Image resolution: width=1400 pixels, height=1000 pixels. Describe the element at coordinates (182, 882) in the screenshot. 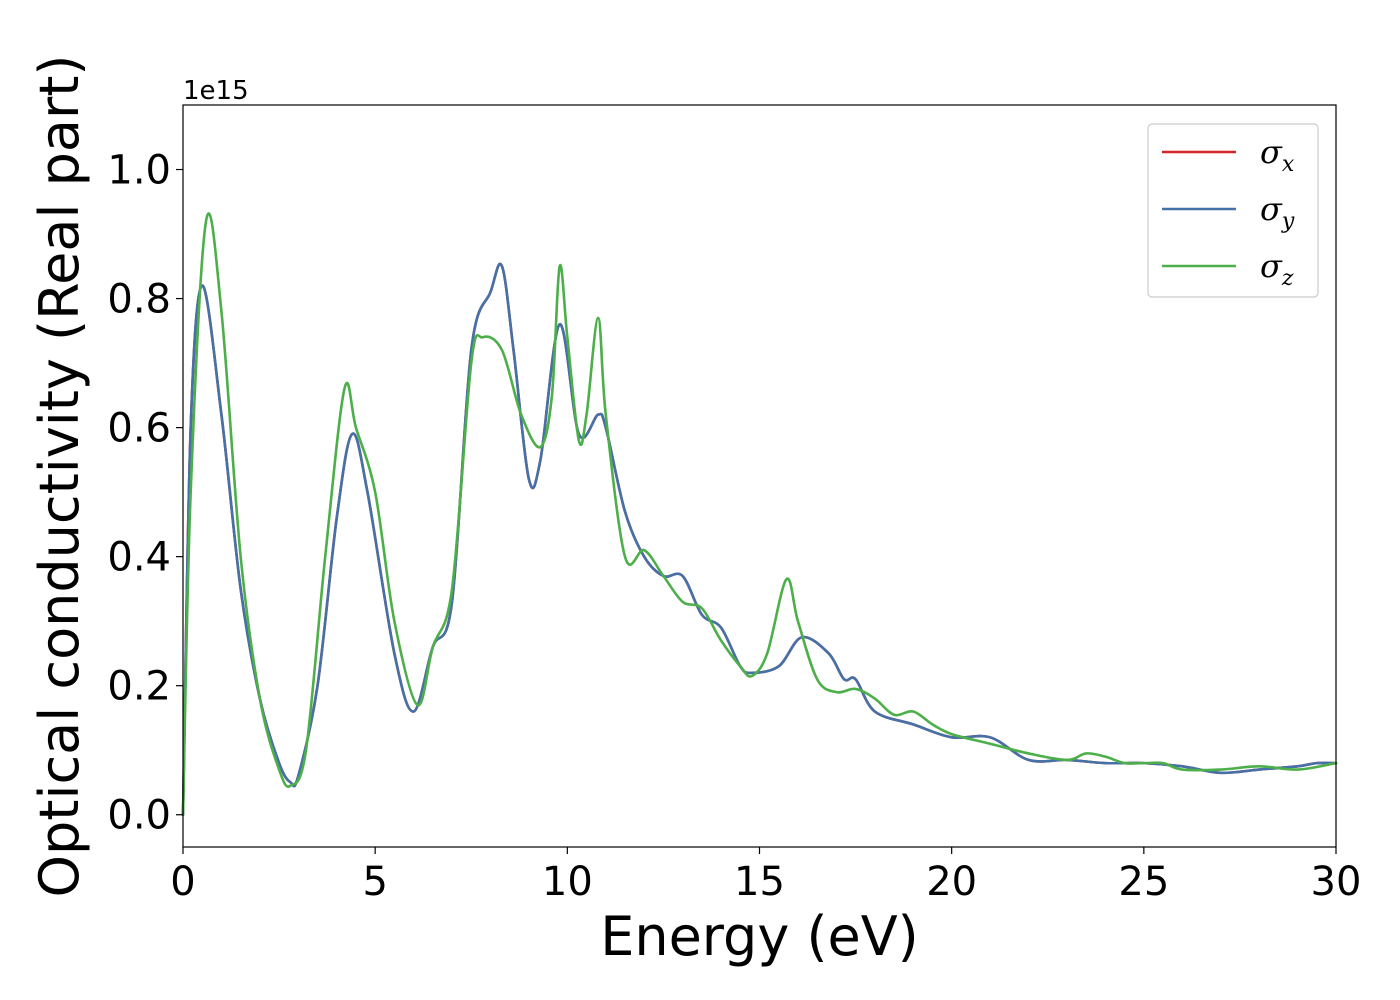

I see `x-tick-label: 0` at that location.